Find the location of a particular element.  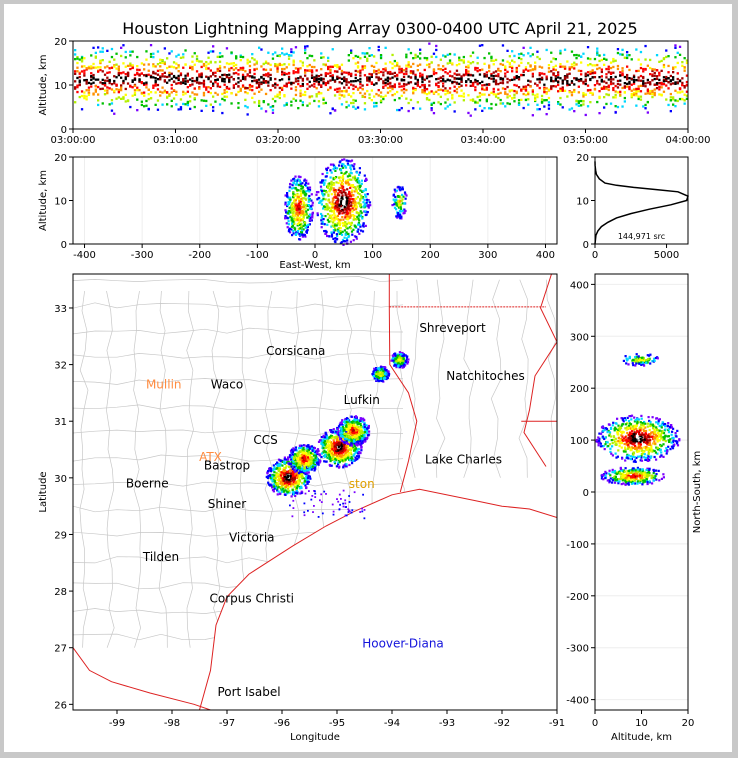

y-axis-label: Altitude, km is located at coordinates (43, 200).